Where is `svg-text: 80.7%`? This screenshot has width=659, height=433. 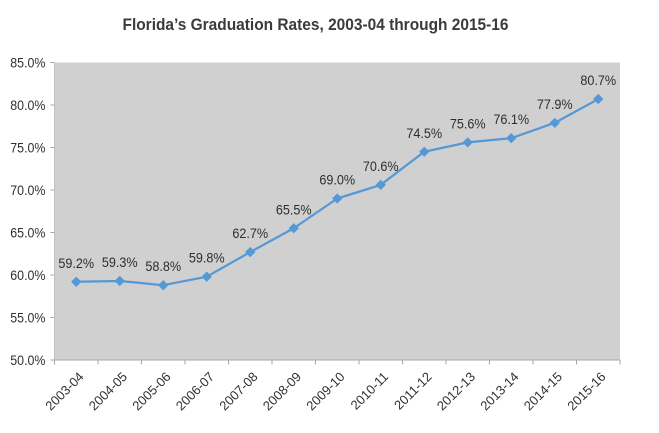 svg-text: 80.7% is located at coordinates (598, 80).